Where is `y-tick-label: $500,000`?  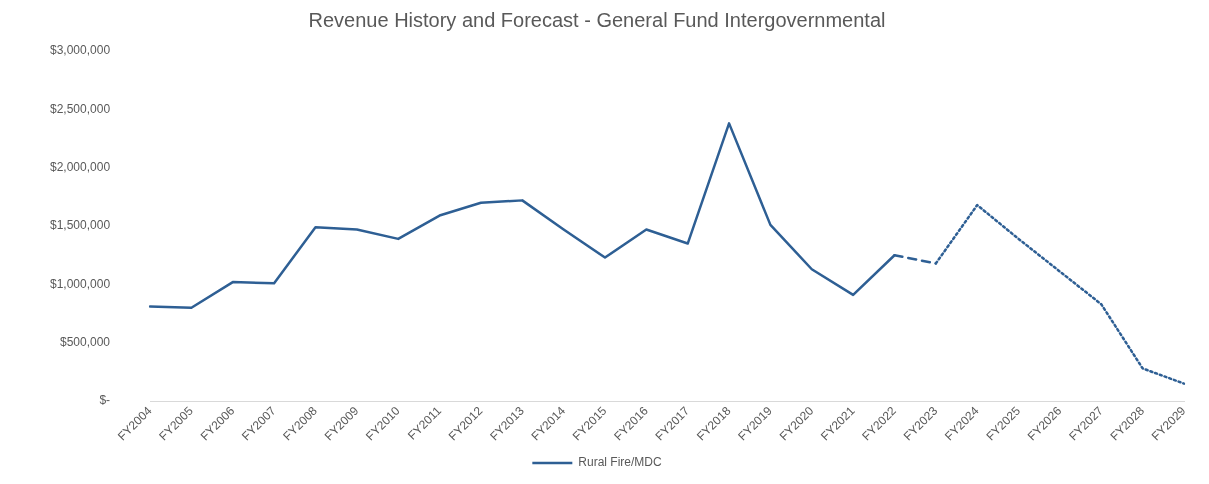
y-tick-label: $500,000 is located at coordinates (85, 342).